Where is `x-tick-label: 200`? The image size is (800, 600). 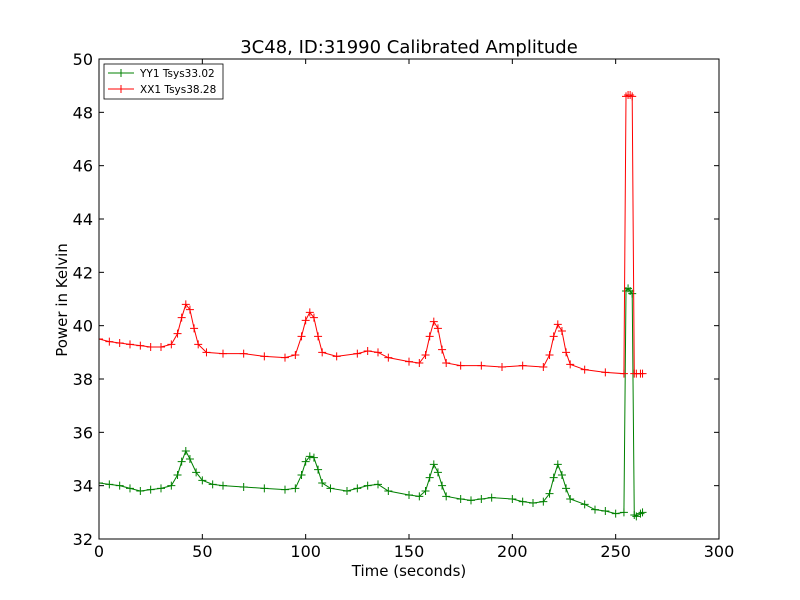 x-tick-label: 200 is located at coordinates (512, 551).